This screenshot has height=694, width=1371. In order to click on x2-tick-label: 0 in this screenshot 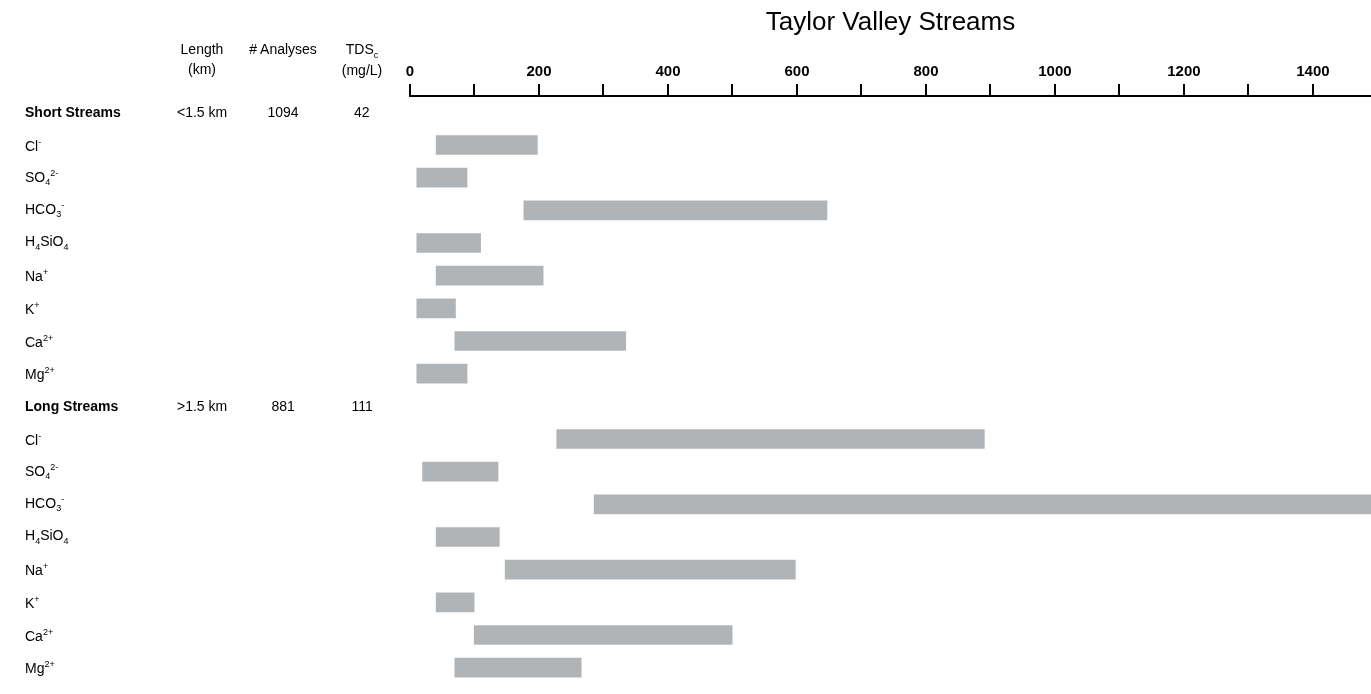, I will do `click(410, 71)`.